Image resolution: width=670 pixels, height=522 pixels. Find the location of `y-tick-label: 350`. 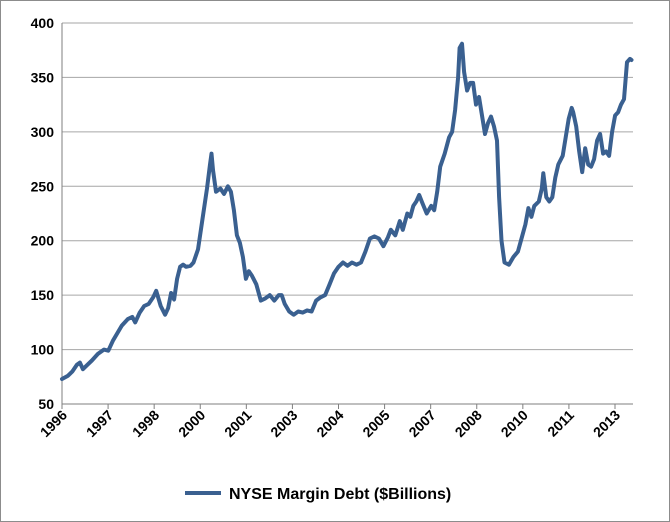

y-tick-label: 350 is located at coordinates (43, 77).